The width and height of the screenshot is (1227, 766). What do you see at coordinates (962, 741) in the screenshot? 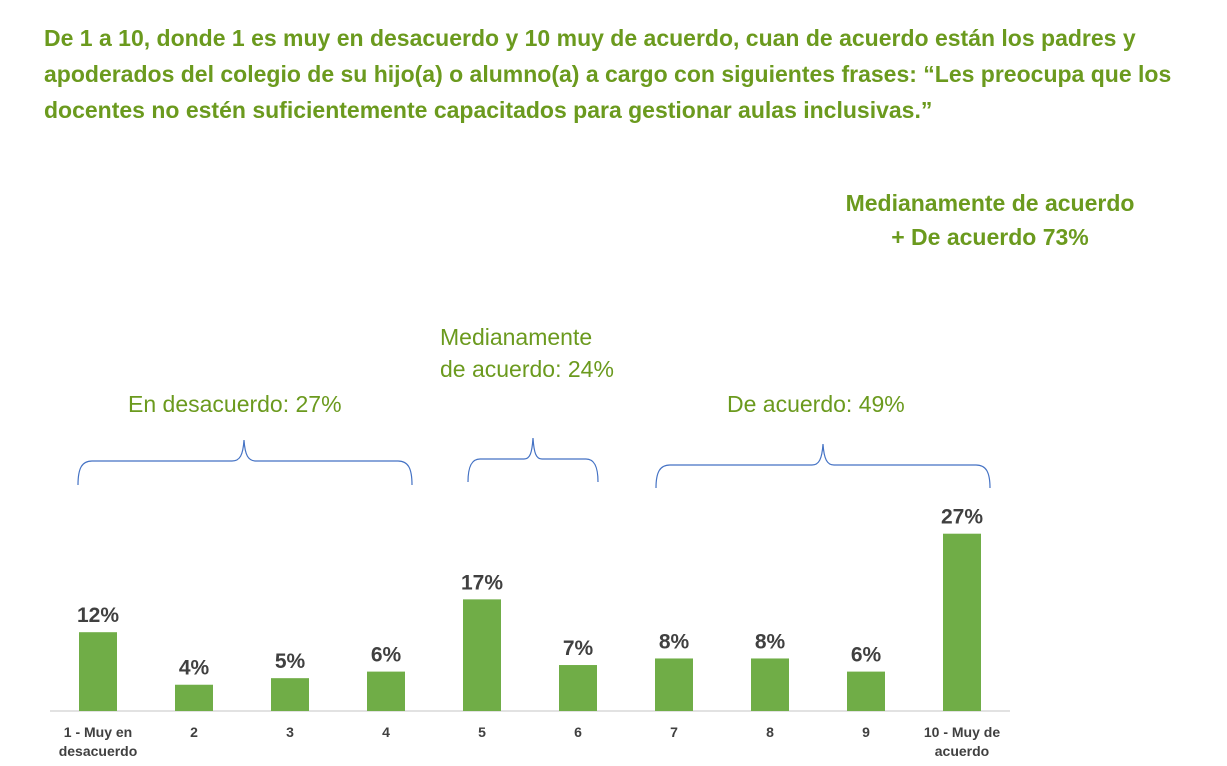
I see `x-tick-label-10: 10 - Muy de acuerdo` at bounding box center [962, 741].